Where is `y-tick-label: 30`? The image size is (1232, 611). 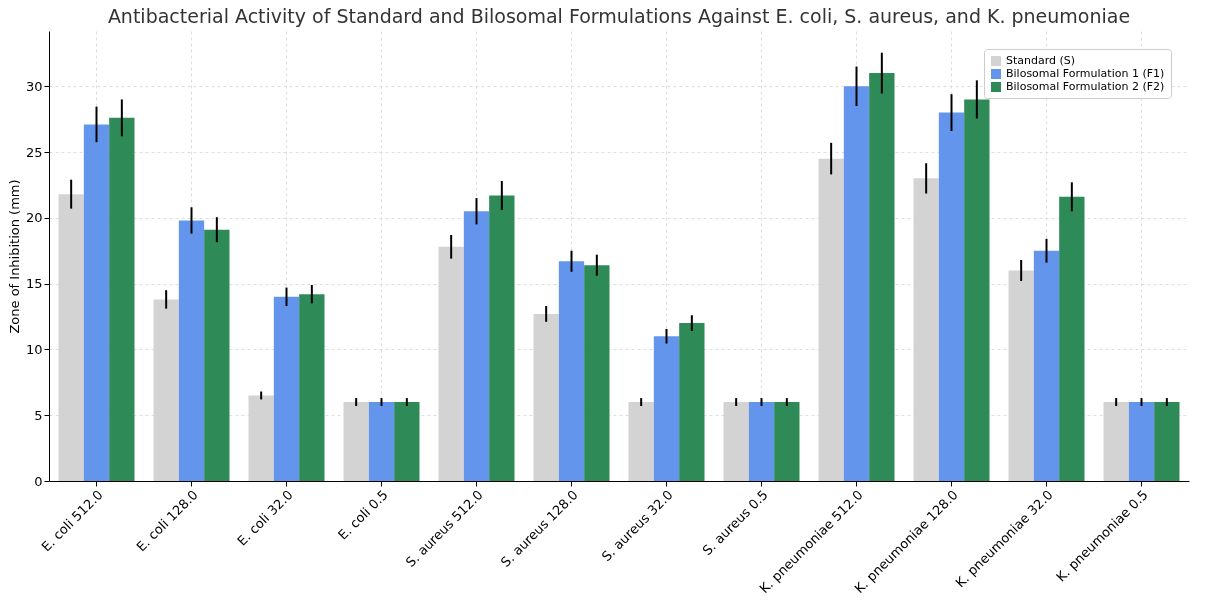 y-tick-label: 30 is located at coordinates (34, 86).